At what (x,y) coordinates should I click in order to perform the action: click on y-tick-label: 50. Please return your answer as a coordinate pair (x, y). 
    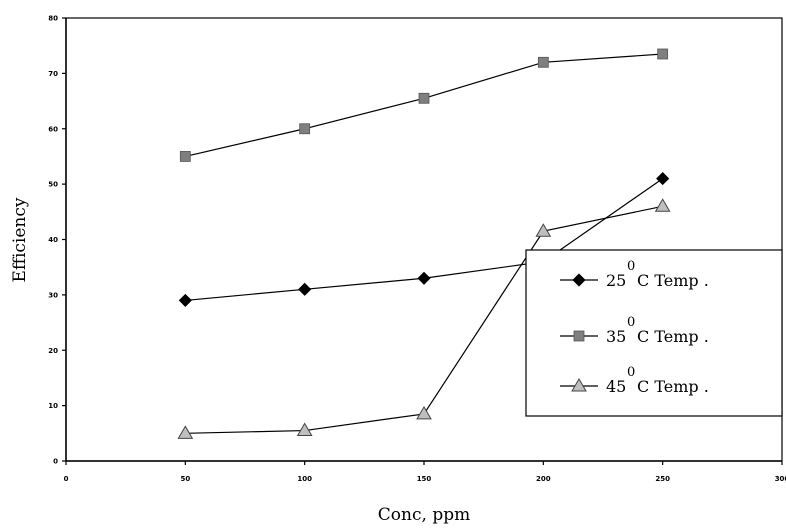
    Looking at the image, I should click on (53, 185).